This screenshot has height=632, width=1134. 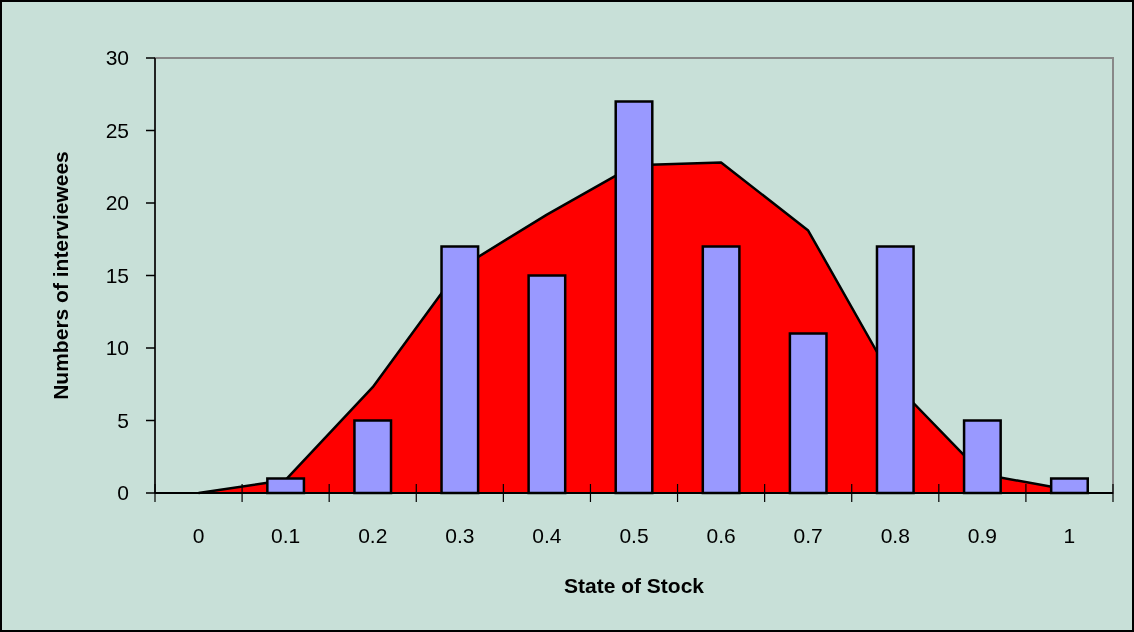 I want to click on x-tick-label: 0.5, so click(x=634, y=535).